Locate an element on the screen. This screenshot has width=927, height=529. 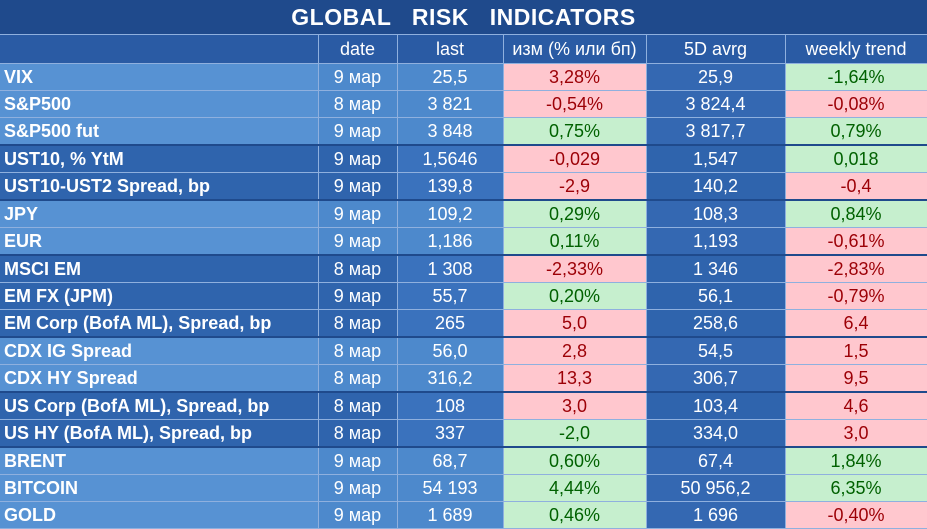
change-cell: 5,0 is located at coordinates (575, 323).